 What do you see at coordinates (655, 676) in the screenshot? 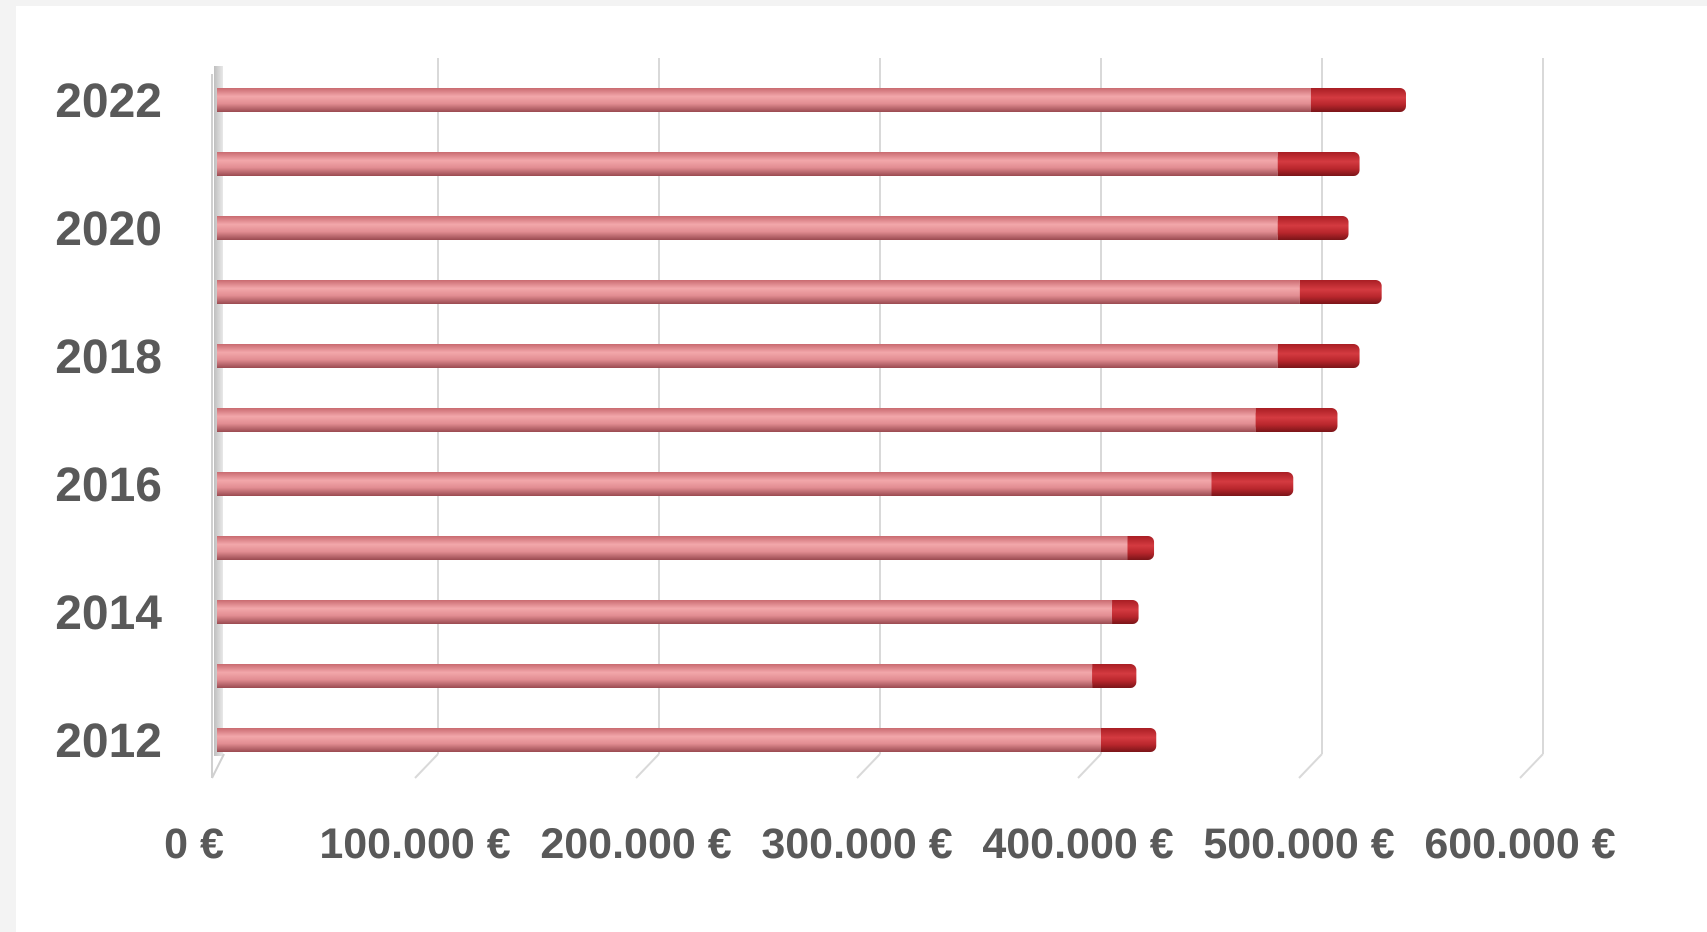
I see `bar-base-2013` at bounding box center [655, 676].